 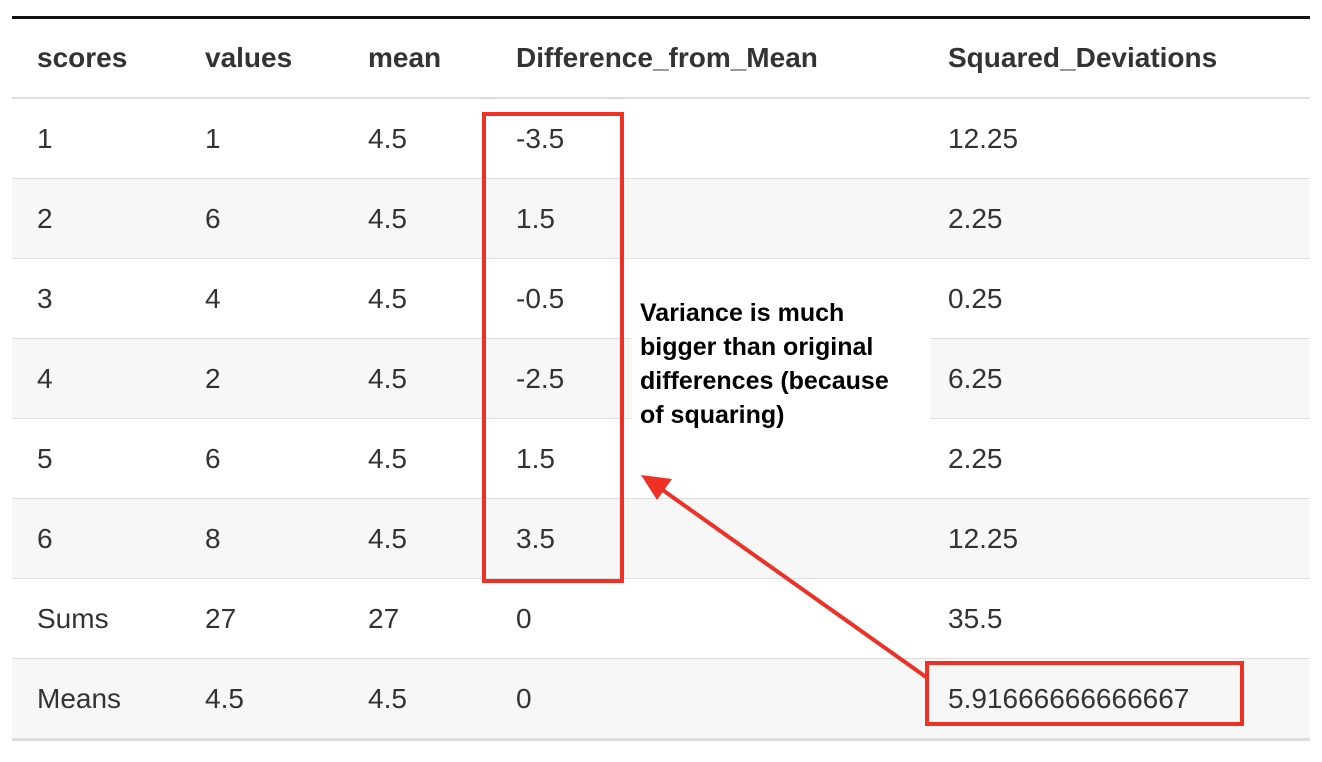 I want to click on cell-values: 4.5, so click(x=261, y=699).